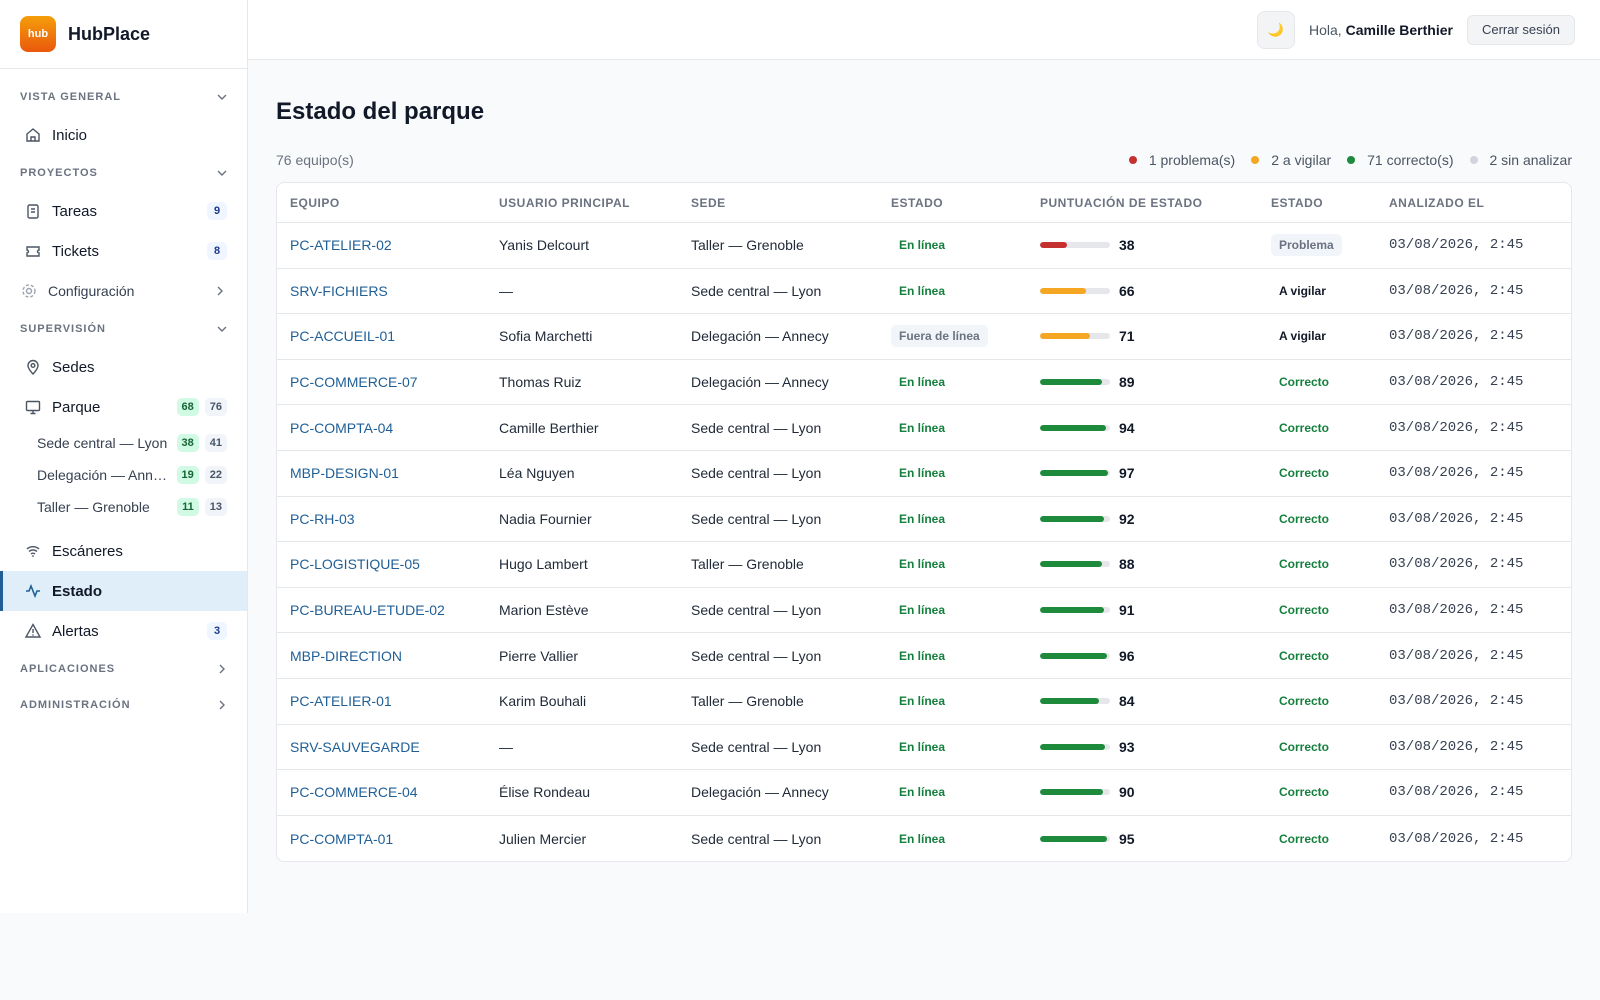  What do you see at coordinates (346, 655) in the screenshot?
I see `device-link: MBP-DIRECTION` at bounding box center [346, 655].